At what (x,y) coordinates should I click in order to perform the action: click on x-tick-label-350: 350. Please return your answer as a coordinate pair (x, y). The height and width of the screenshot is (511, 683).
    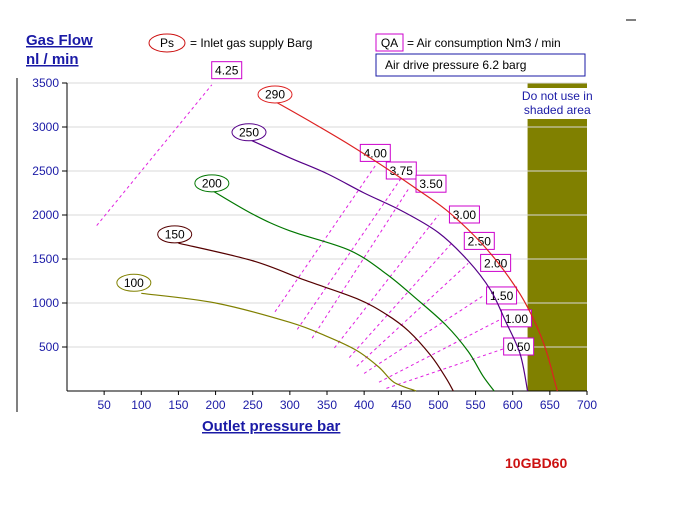
    Looking at the image, I should click on (327, 405).